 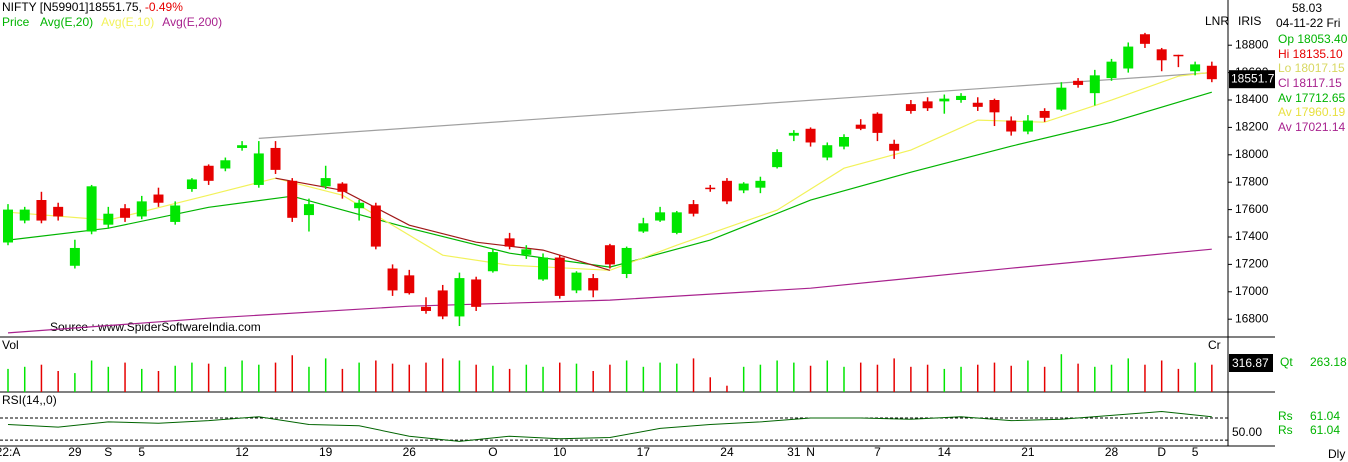 I want to click on legend-entry: Avg(E,10), so click(x=127, y=22).